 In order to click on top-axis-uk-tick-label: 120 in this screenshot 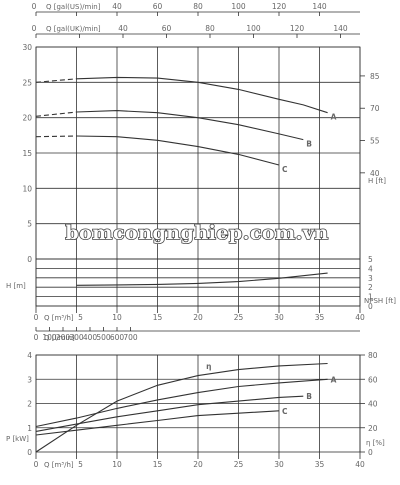, I will do `click(297, 28)`.